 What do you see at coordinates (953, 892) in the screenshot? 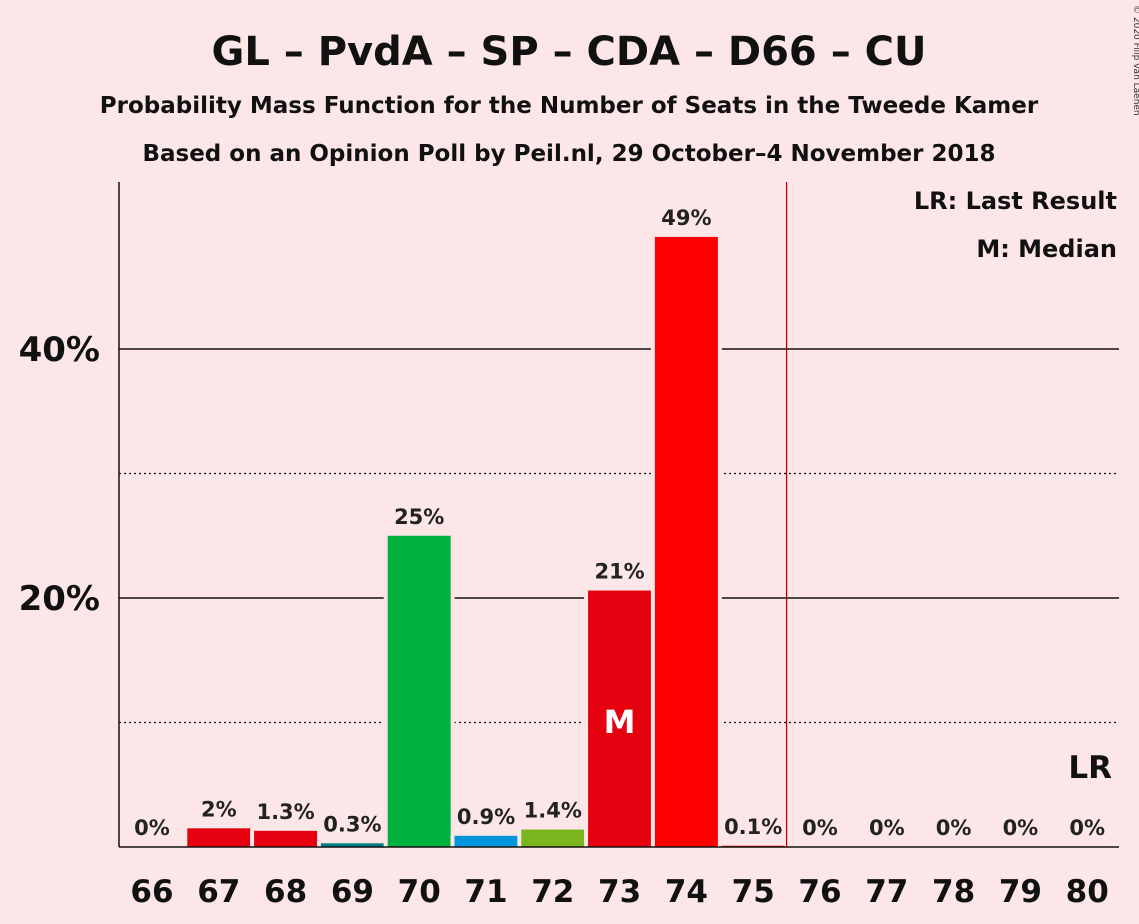
I see `x-tick-label: 78` at bounding box center [953, 892].